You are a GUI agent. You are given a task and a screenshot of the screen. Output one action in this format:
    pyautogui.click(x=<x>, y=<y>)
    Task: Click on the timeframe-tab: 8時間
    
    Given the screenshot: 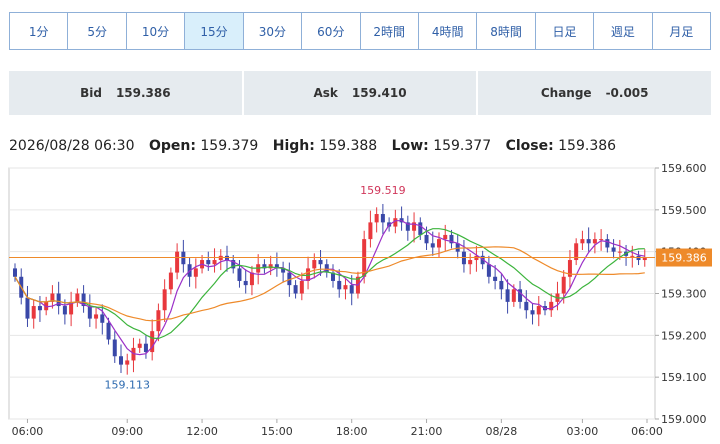 What is the action you would take?
    pyautogui.click(x=506, y=31)
    